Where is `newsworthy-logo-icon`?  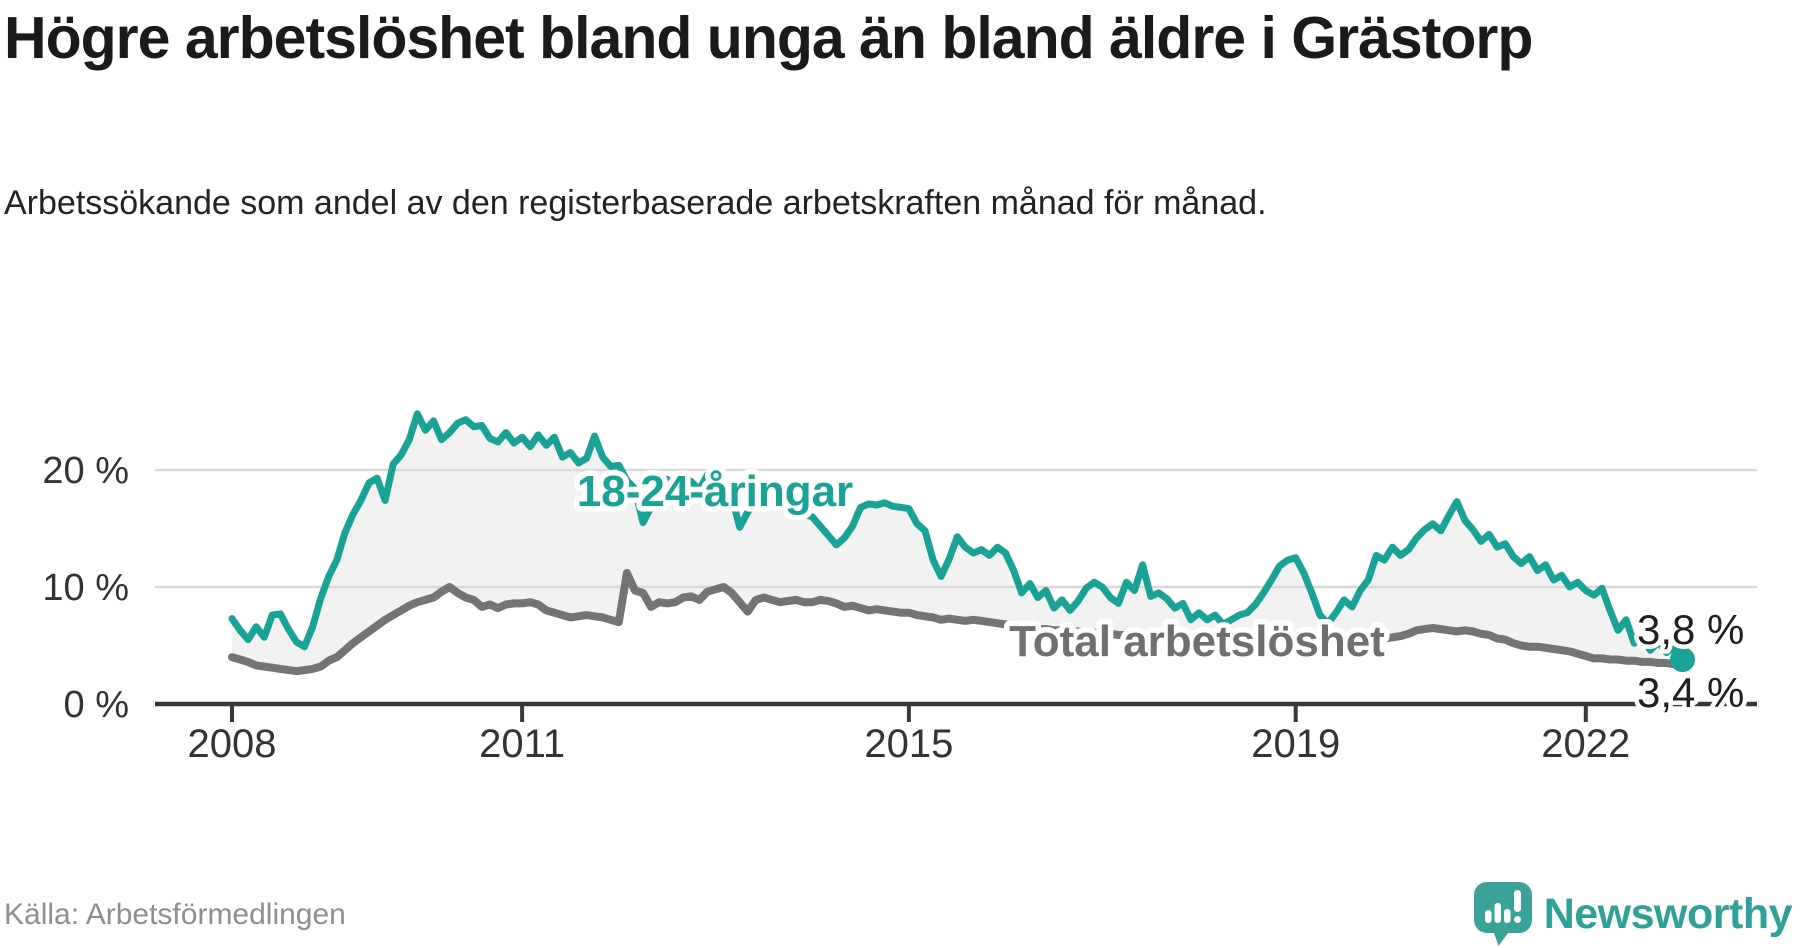
newsworthy-logo-icon is located at coordinates (1502, 914).